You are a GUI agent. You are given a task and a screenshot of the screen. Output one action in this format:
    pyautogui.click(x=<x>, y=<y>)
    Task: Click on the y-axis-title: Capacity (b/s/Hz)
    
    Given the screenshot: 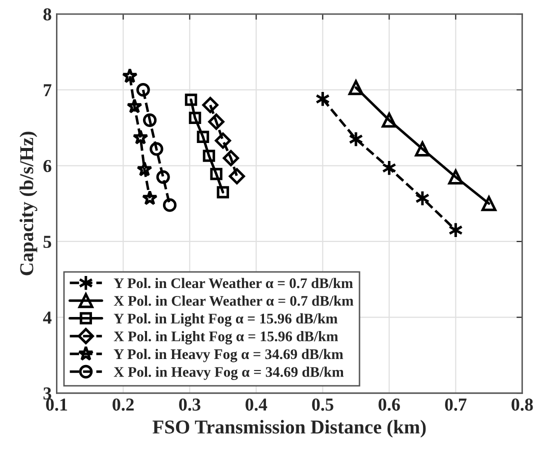 What is the action you would take?
    pyautogui.click(x=29, y=204)
    